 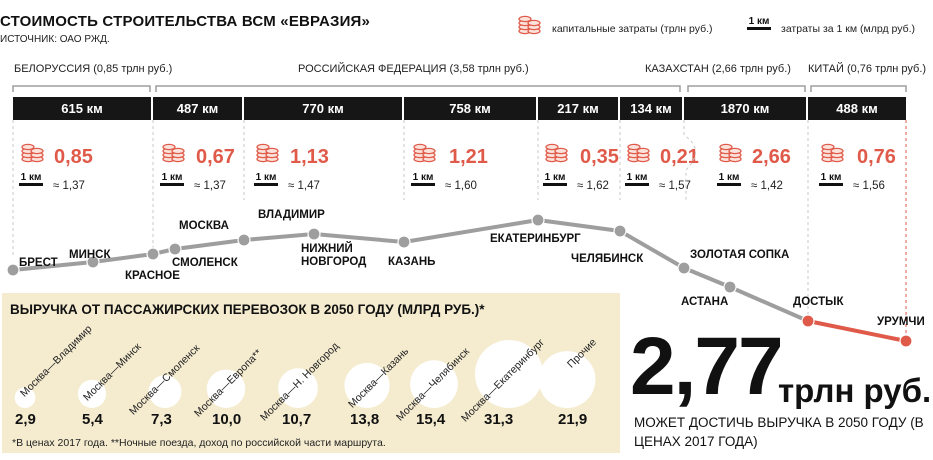 I want to click on segment-capital: 0,76, so click(x=876, y=157).